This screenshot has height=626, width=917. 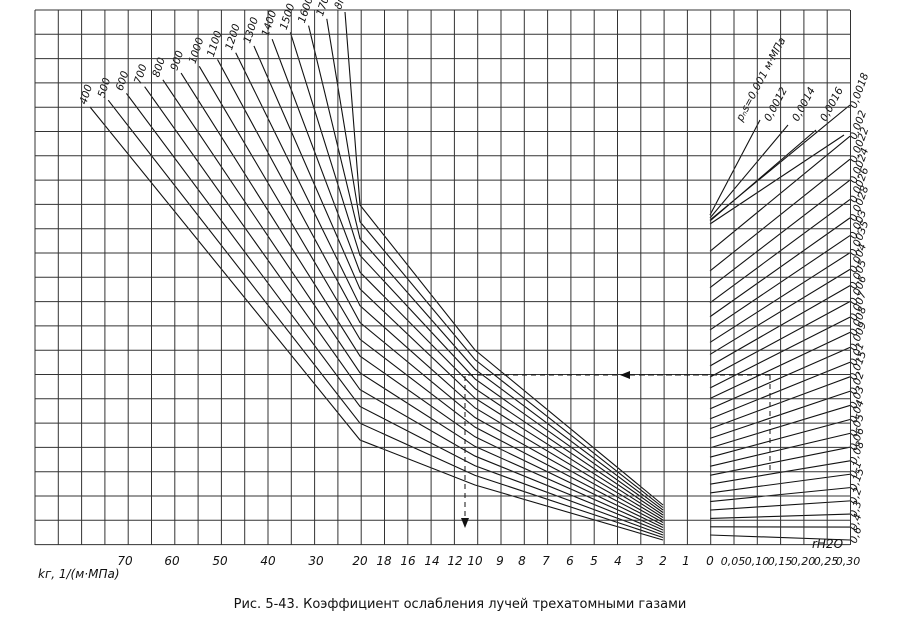 I want to click on ps-label: 0,3, so click(x=856, y=509).